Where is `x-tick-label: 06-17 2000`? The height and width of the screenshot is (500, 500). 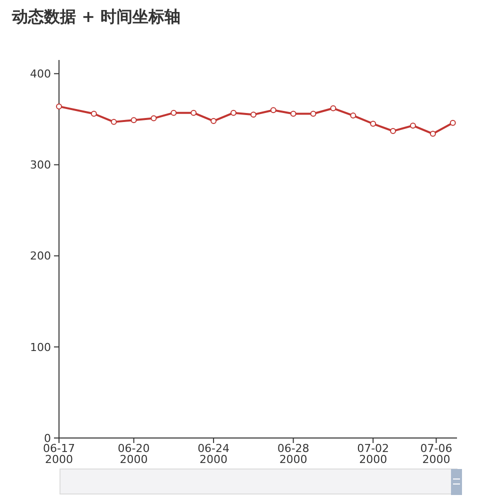 x-tick-label: 06-17 2000 is located at coordinates (59, 454).